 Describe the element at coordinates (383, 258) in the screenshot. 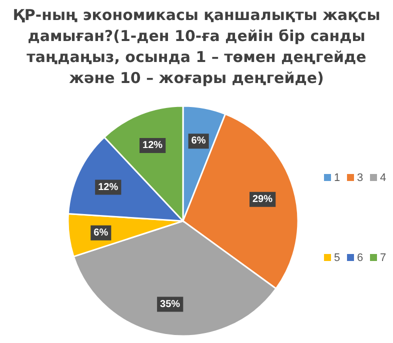

I see `legend-label: 7` at that location.